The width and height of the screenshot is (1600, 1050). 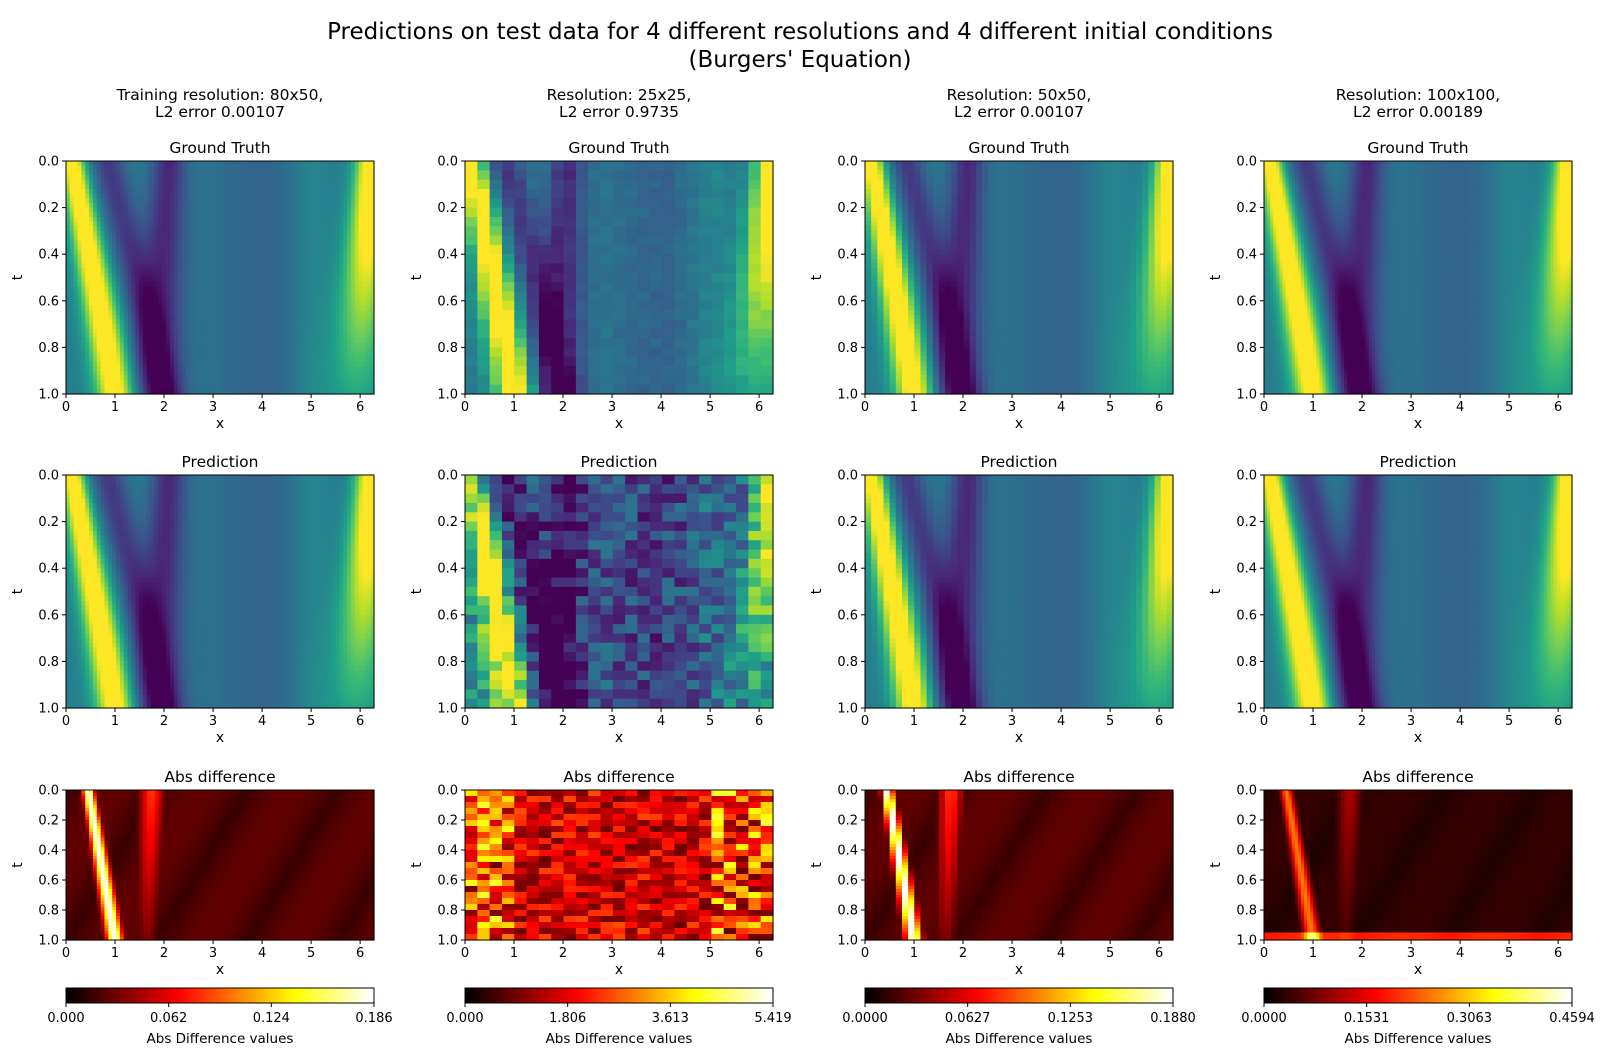 I want to click on x-tick-label: 2, so click(x=164, y=407).